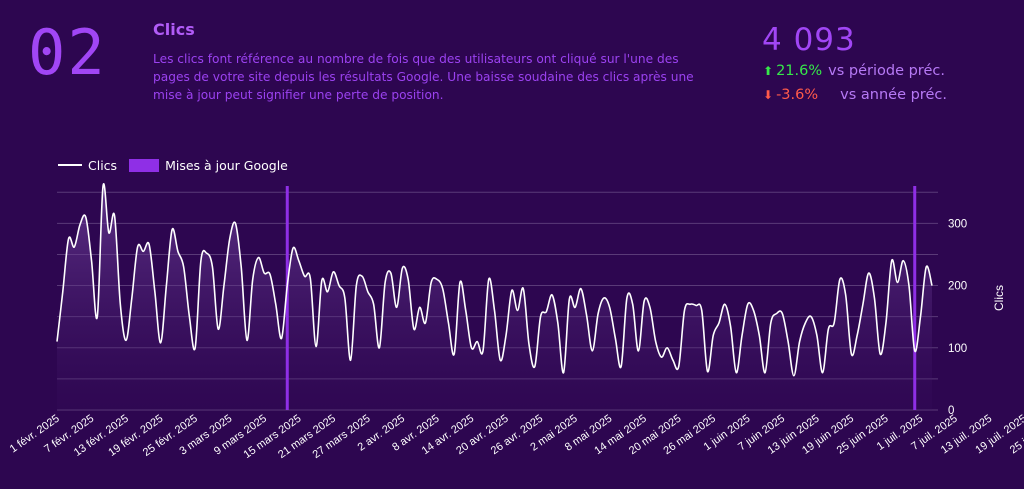  Describe the element at coordinates (226, 165) in the screenshot. I see `legend-updates-label: Mises à jour Google` at that location.